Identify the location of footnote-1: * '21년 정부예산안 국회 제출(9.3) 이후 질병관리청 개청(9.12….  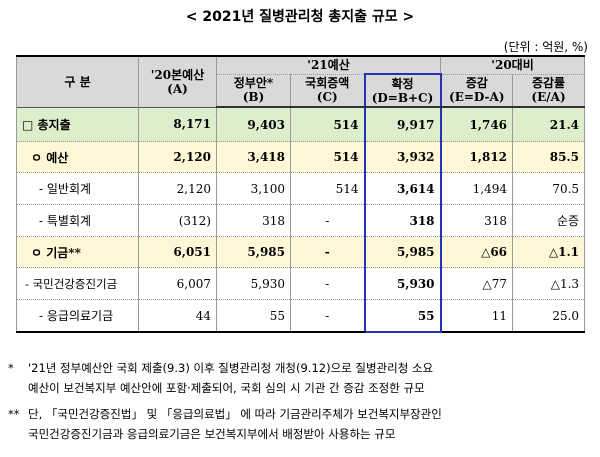
(300, 378).